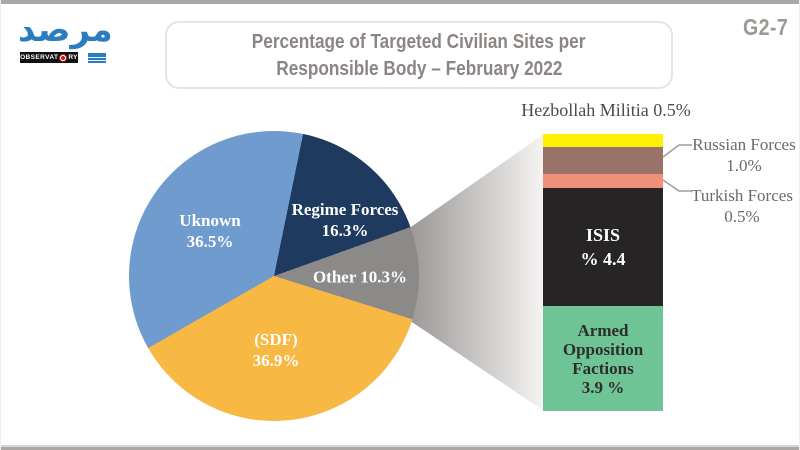 The image size is (800, 450). I want to click on bar-segment-isis: ISIS % 4.4, so click(603, 247).